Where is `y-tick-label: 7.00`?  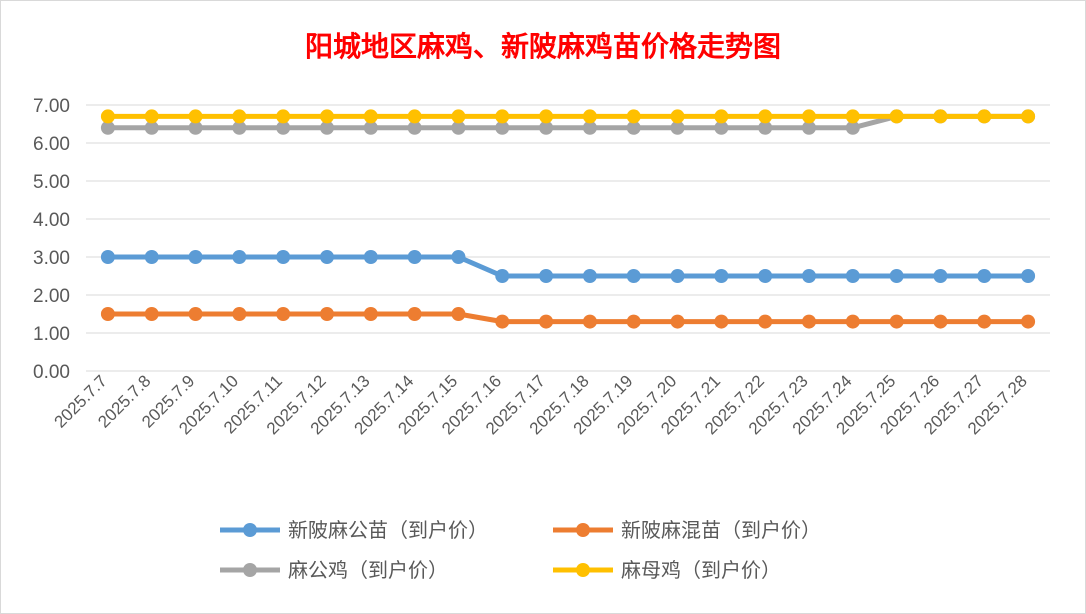
y-tick-label: 7.00 is located at coordinates (51, 106).